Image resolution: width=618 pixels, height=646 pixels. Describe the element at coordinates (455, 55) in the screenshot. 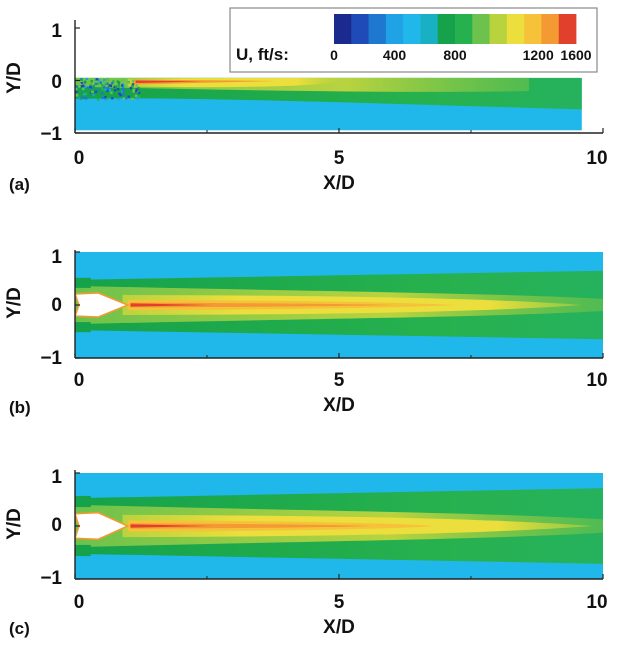

I see `colorbar-tick-label: 800` at that location.